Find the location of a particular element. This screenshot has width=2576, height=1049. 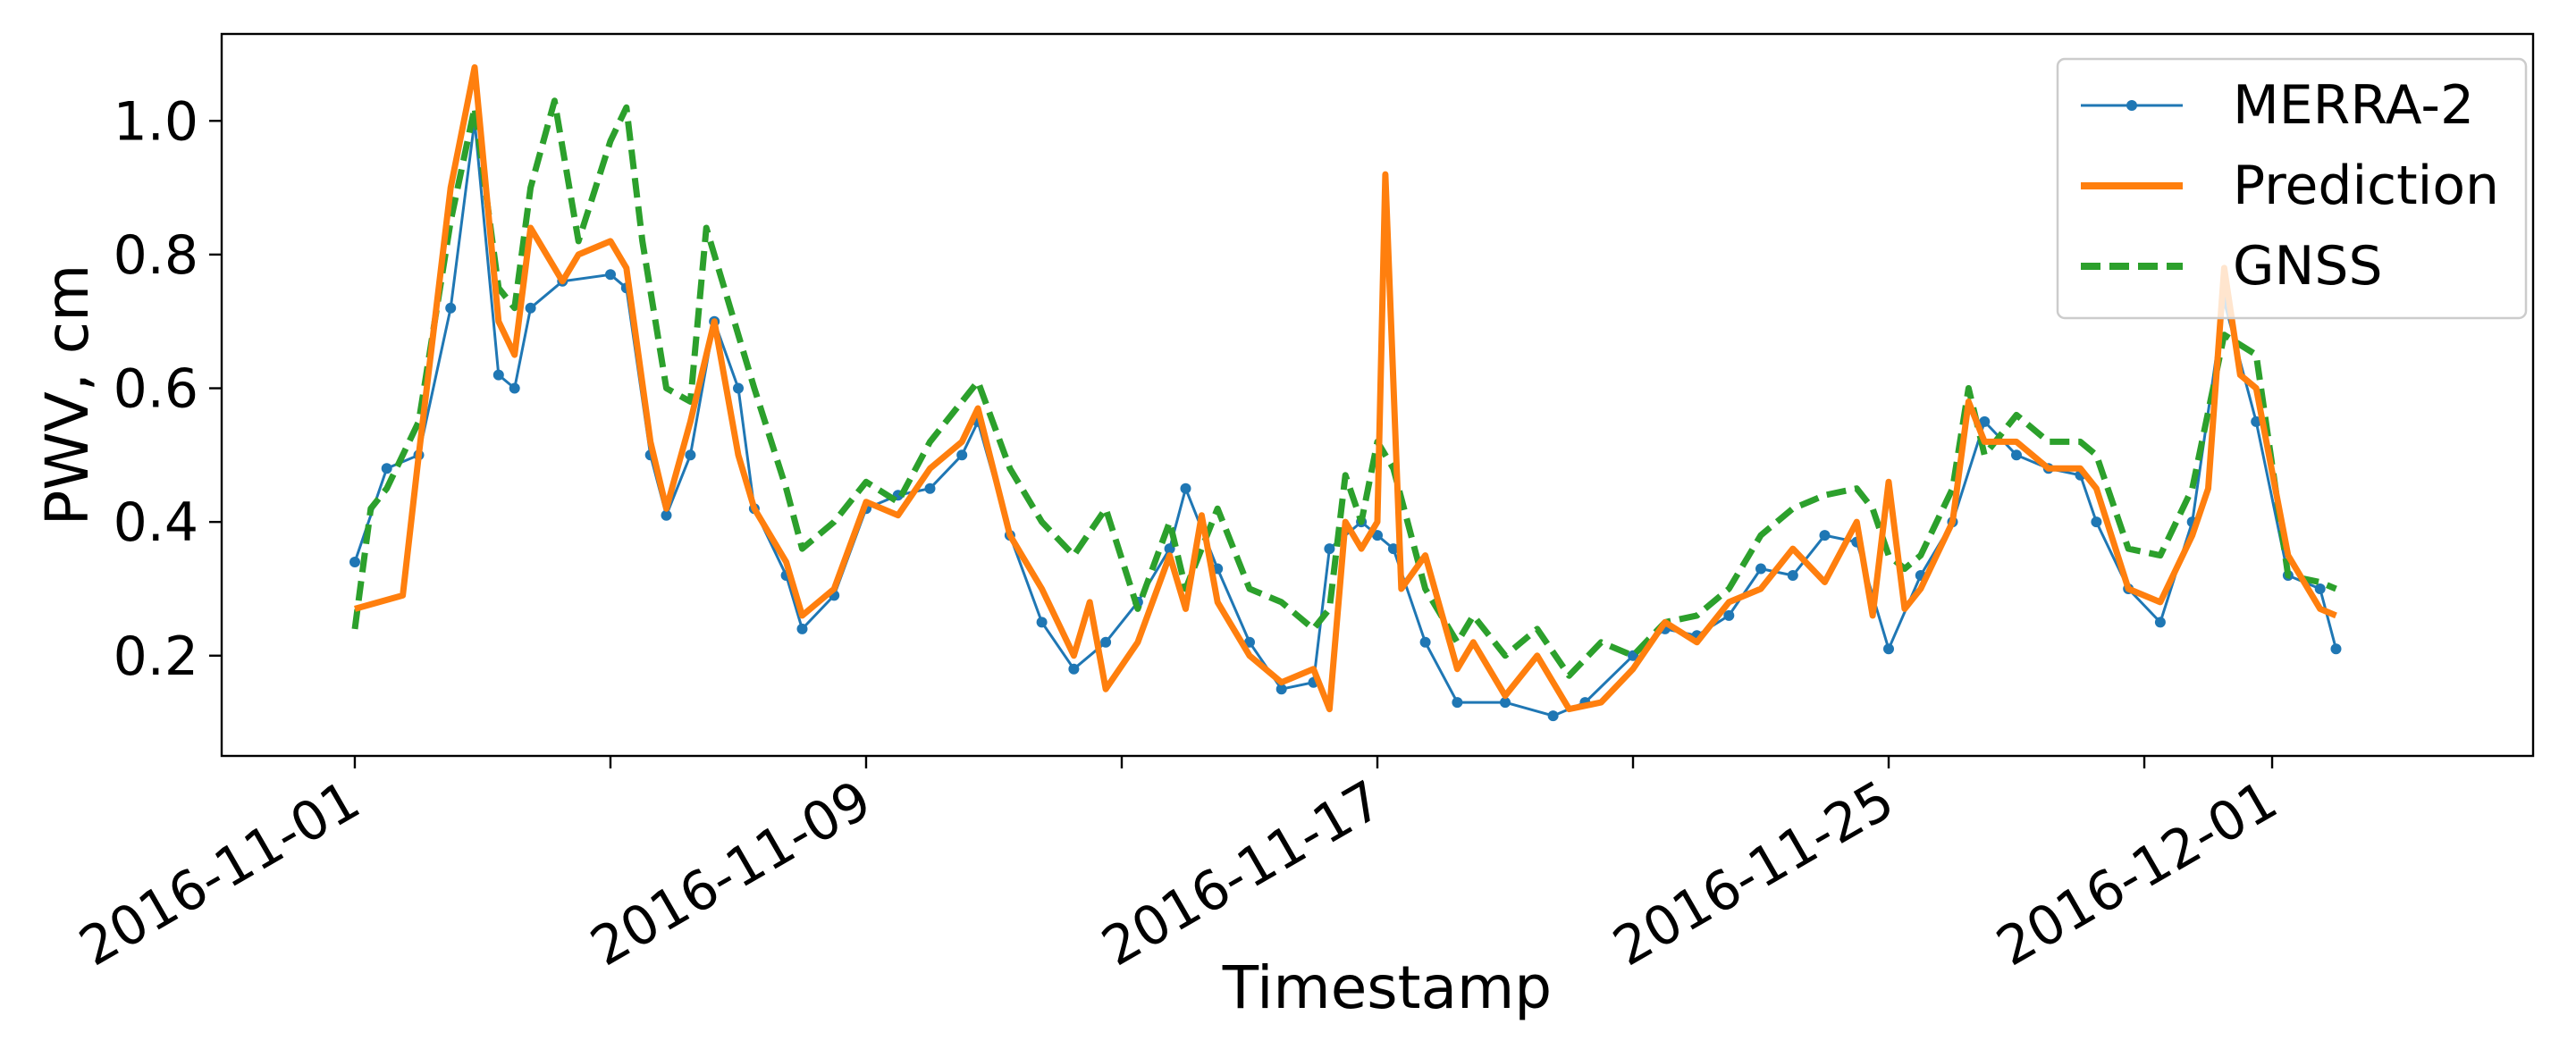

y-axis: 0.2 0.4 0.6 0.8 1.0 is located at coordinates (168, 389).